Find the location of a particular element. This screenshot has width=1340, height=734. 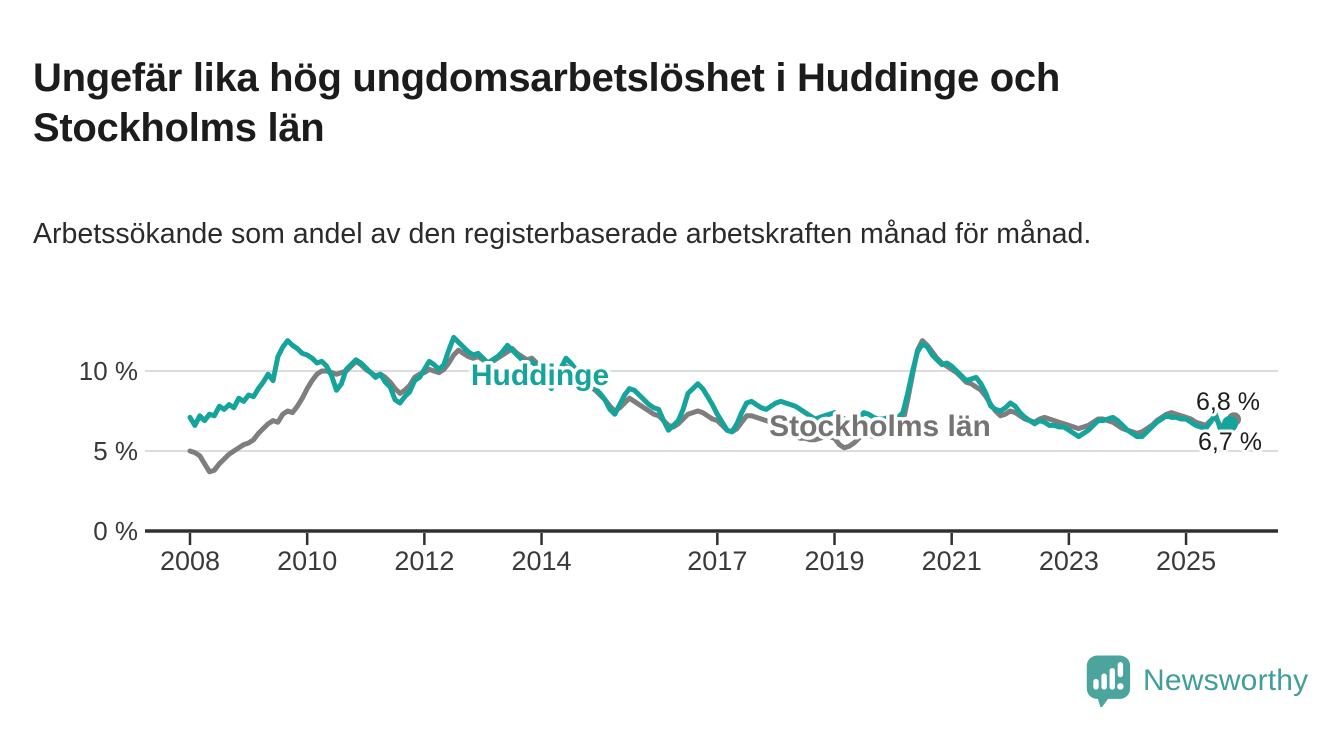

x-axis-label-2010: 2010 is located at coordinates (307, 561).